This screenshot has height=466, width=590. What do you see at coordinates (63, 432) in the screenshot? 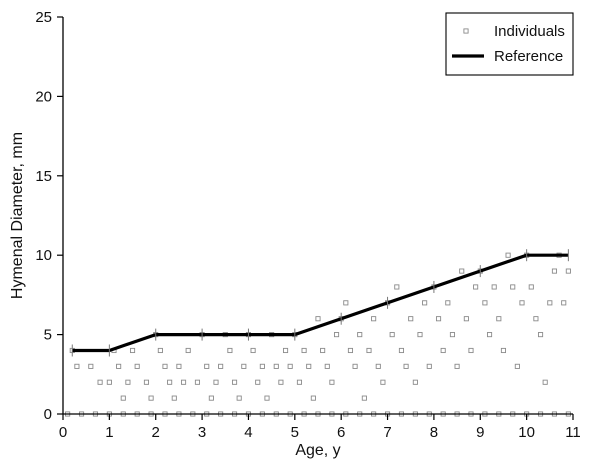
I see `x-tick-label: 0` at bounding box center [63, 432].